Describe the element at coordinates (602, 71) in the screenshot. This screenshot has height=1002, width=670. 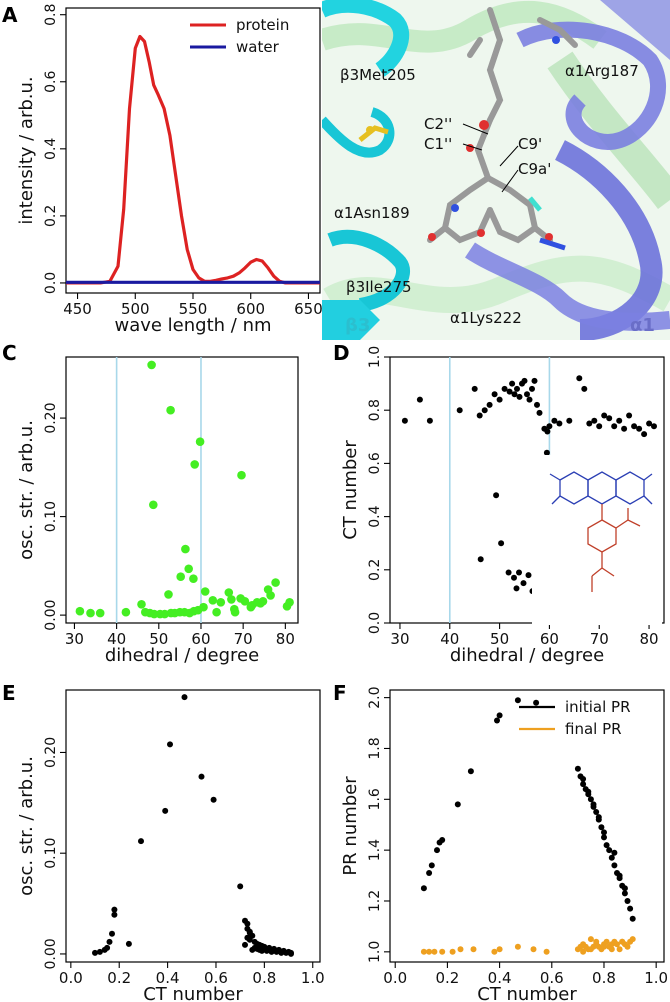
I see `label-a1arg187: α1Arg187` at that location.